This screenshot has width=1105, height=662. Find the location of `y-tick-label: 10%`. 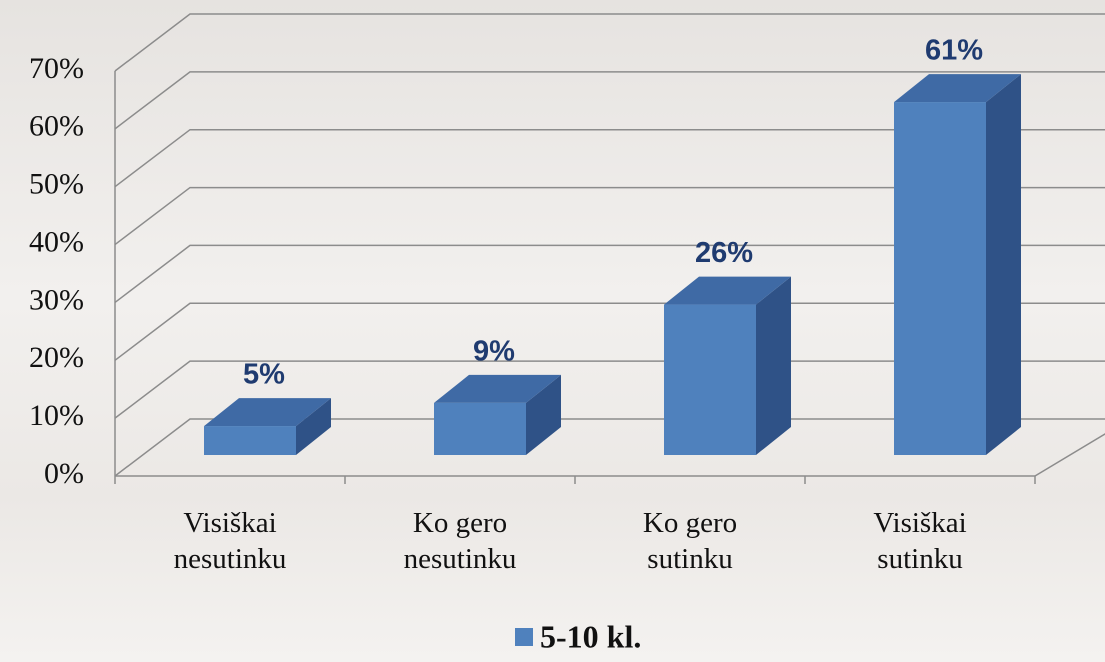

y-tick-label: 10% is located at coordinates (56, 415).